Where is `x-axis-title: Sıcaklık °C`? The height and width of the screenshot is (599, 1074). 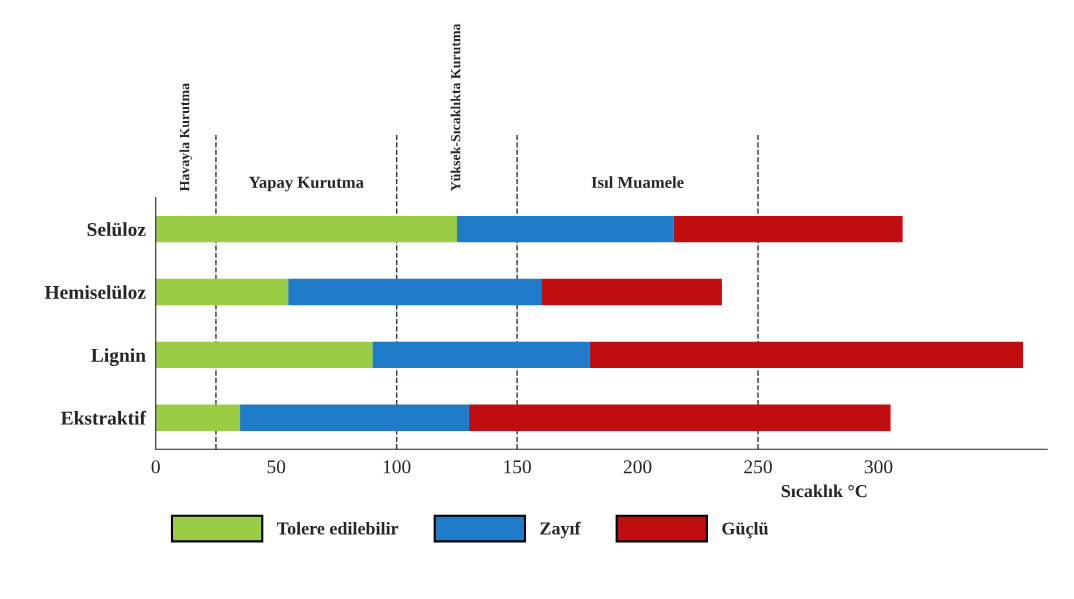 x-axis-title: Sıcaklık °C is located at coordinates (824, 491).